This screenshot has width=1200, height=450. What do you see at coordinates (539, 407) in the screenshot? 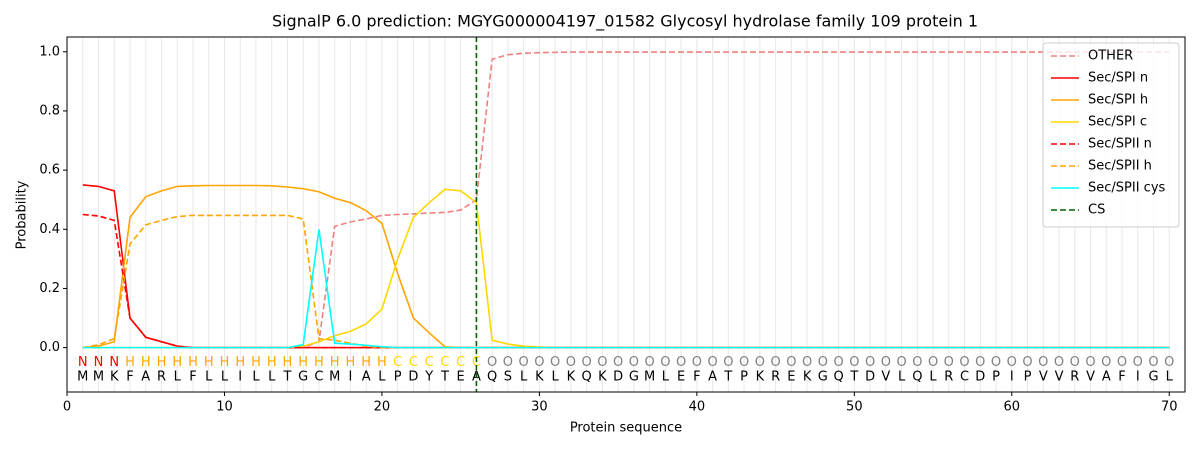
I see `x-tick-label: 30` at bounding box center [539, 407].